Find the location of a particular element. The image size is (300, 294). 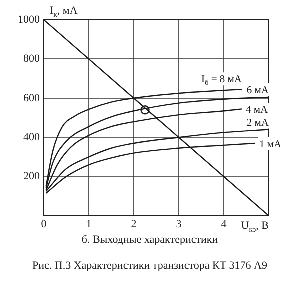

x-tick-label: 1 is located at coordinates (89, 224).